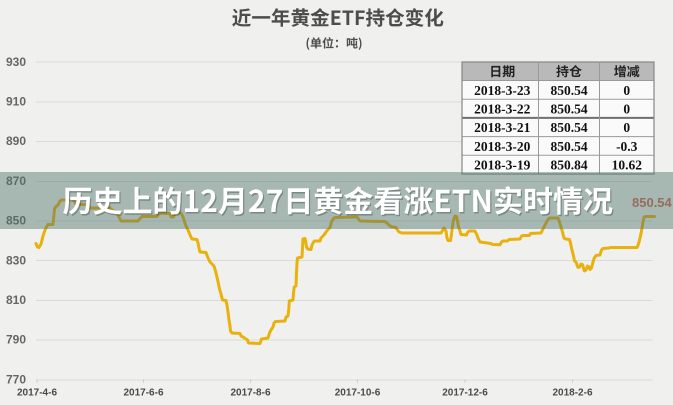 This screenshot has width=673, height=405. I want to click on svg-text: -0.3, so click(627, 146).